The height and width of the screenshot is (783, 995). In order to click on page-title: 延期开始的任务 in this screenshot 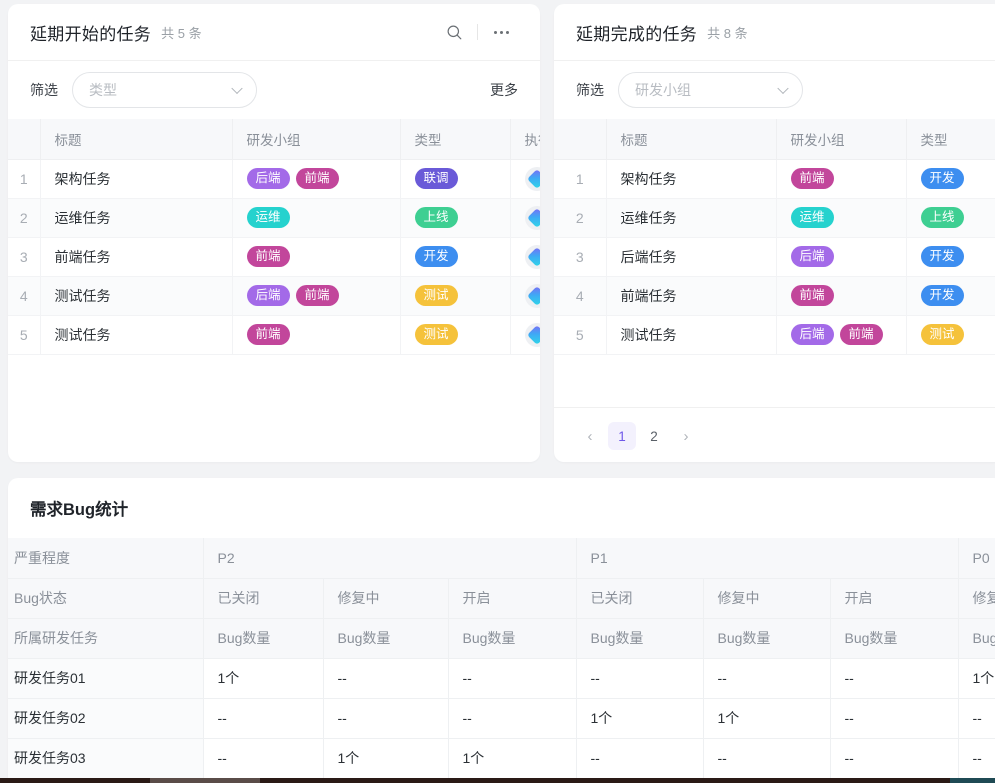, I will do `click(91, 34)`.